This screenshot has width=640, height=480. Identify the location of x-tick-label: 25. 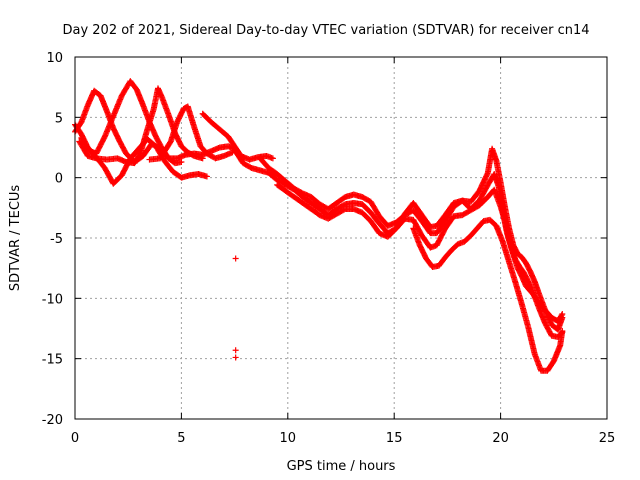
(607, 438).